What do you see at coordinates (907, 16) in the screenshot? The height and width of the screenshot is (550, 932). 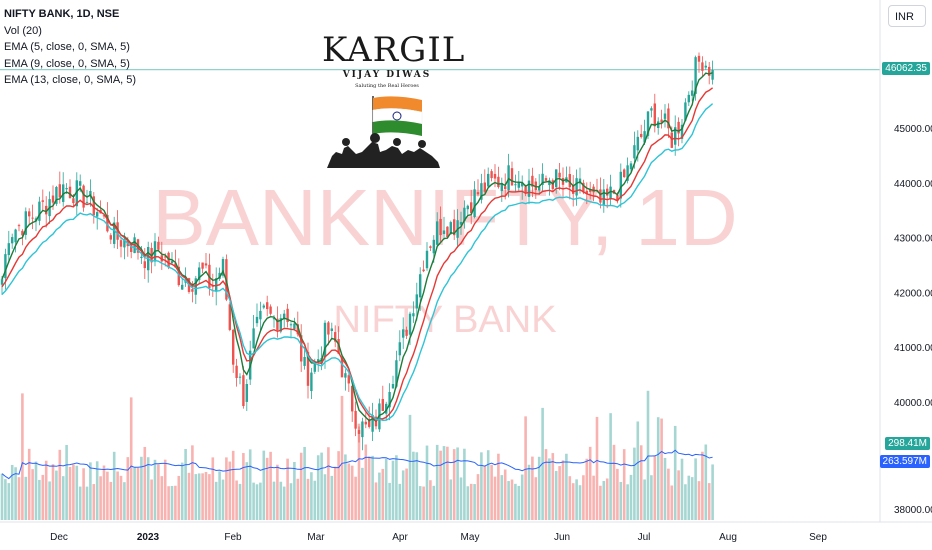 I see `currency-button: INR` at bounding box center [907, 16].